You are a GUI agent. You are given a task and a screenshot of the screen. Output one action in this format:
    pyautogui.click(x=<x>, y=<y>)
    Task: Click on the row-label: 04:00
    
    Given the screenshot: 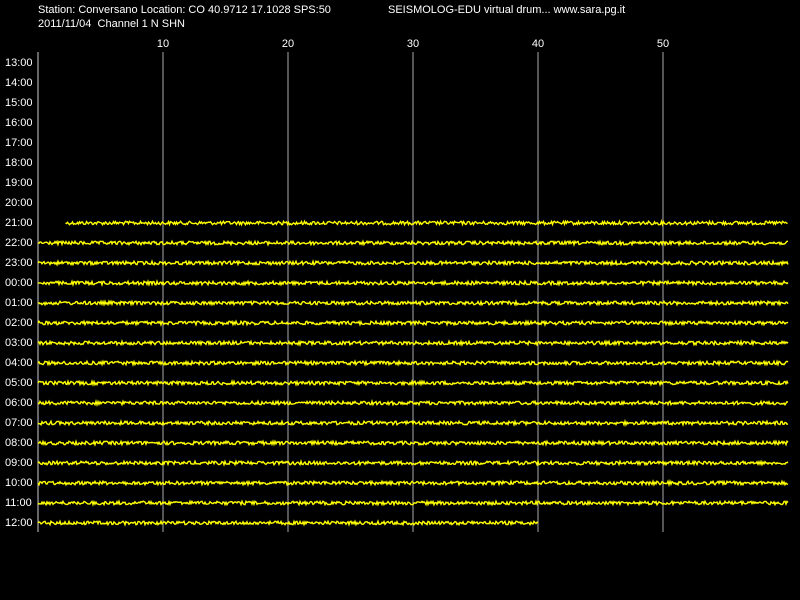 What is the action you would take?
    pyautogui.click(x=19, y=363)
    